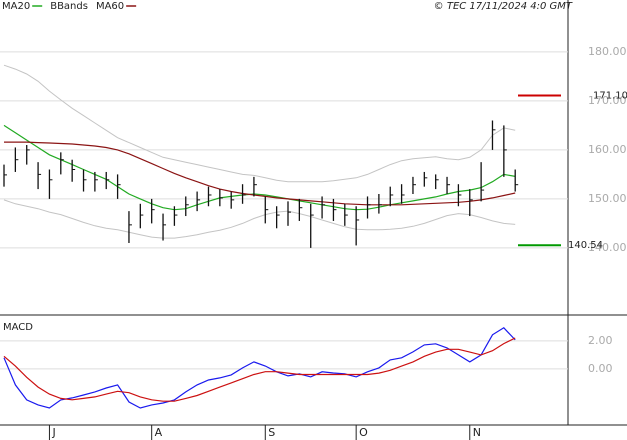 The height and width of the screenshot is (440, 627). Describe the element at coordinates (53, 432) in the screenshot. I see `x-tick-label: J` at that location.